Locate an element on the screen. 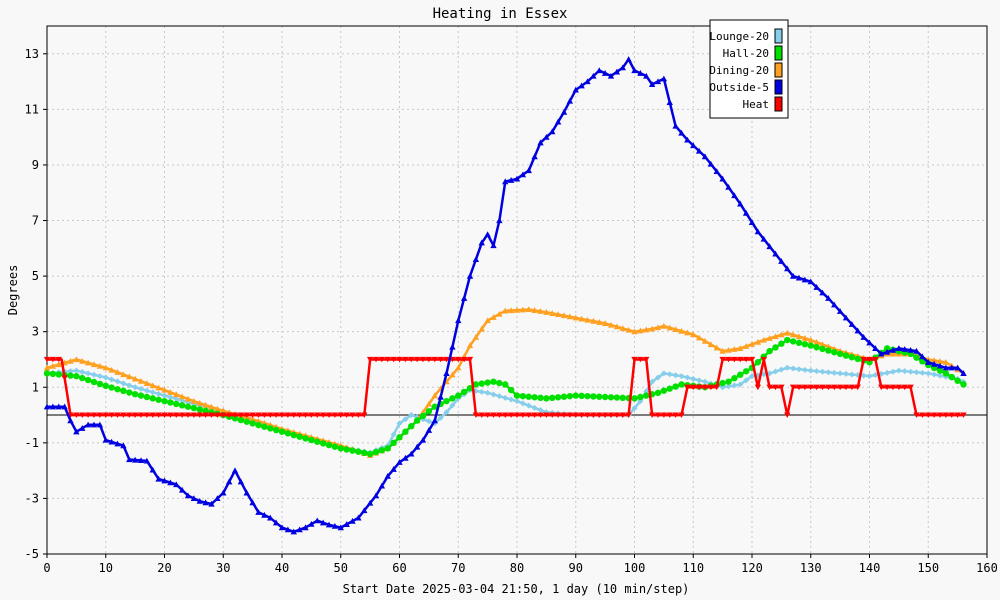  legend-label-dining-20: Dining-20 is located at coordinates (739, 70).